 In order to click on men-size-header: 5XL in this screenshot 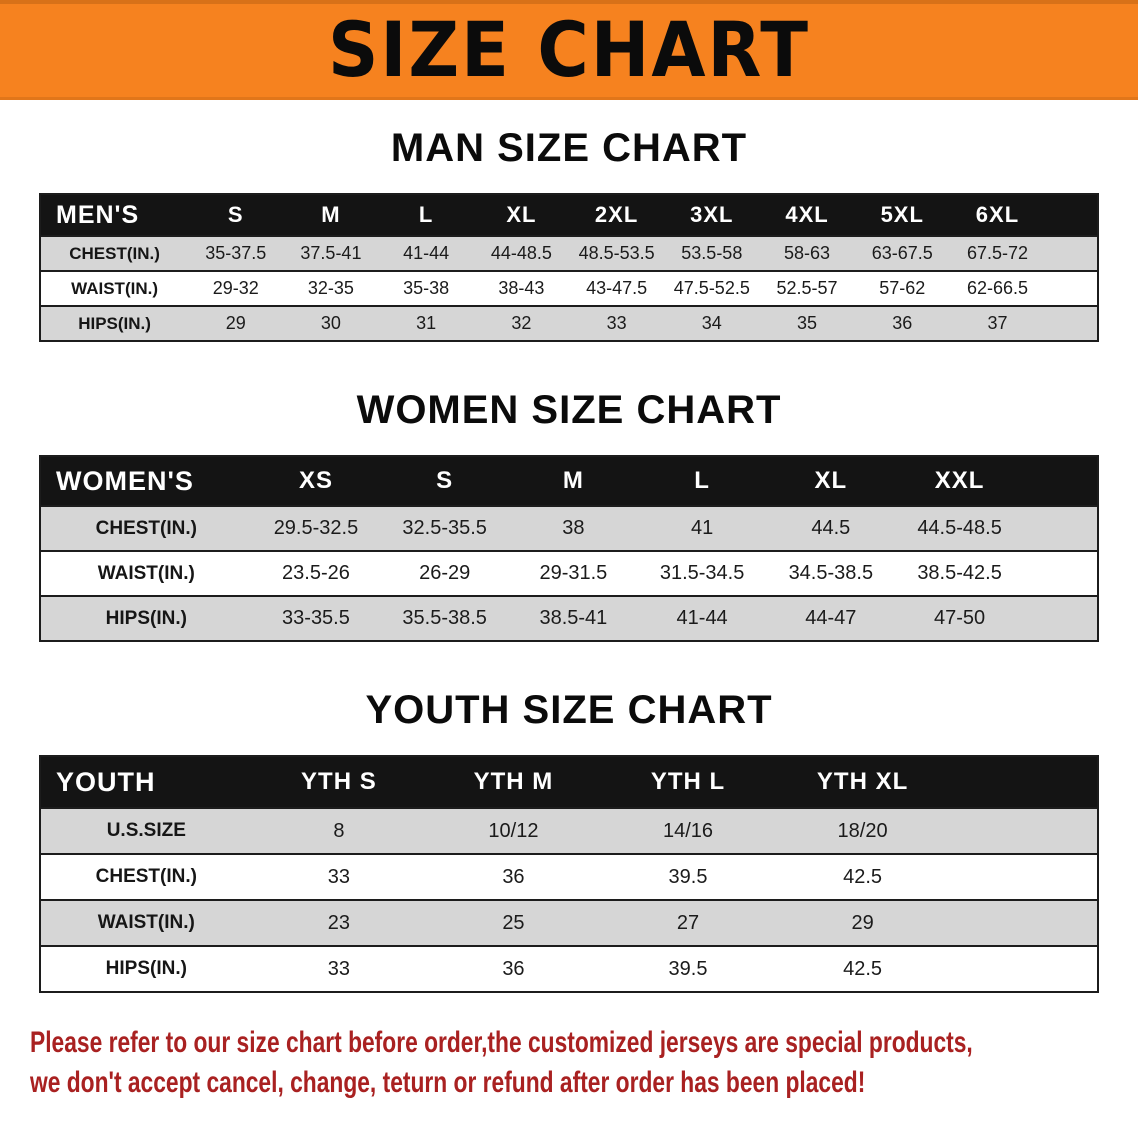, I will do `click(902, 215)`.